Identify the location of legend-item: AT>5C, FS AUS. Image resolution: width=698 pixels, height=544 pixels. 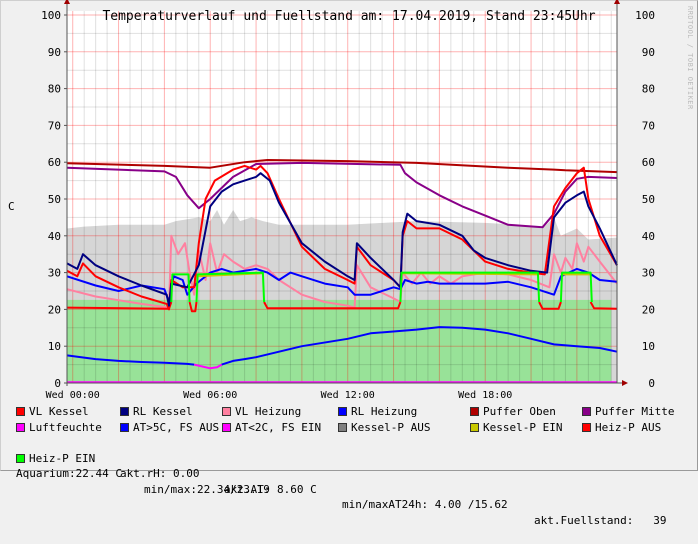
(169, 428).